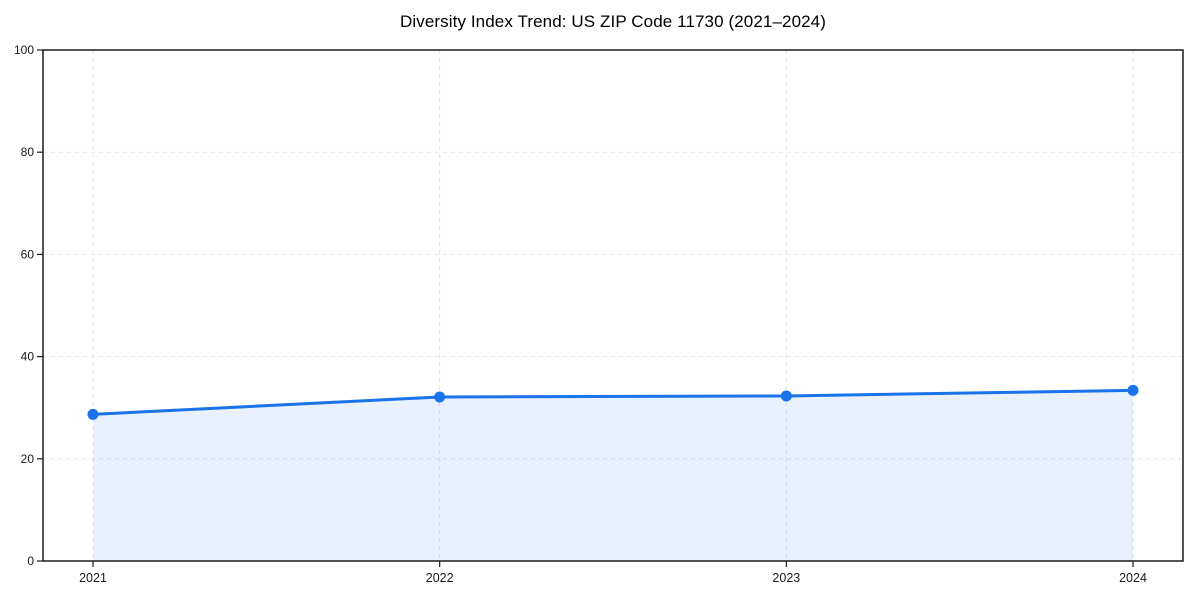  Describe the element at coordinates (28, 254) in the screenshot. I see `y-axis-tick-label: 60` at that location.